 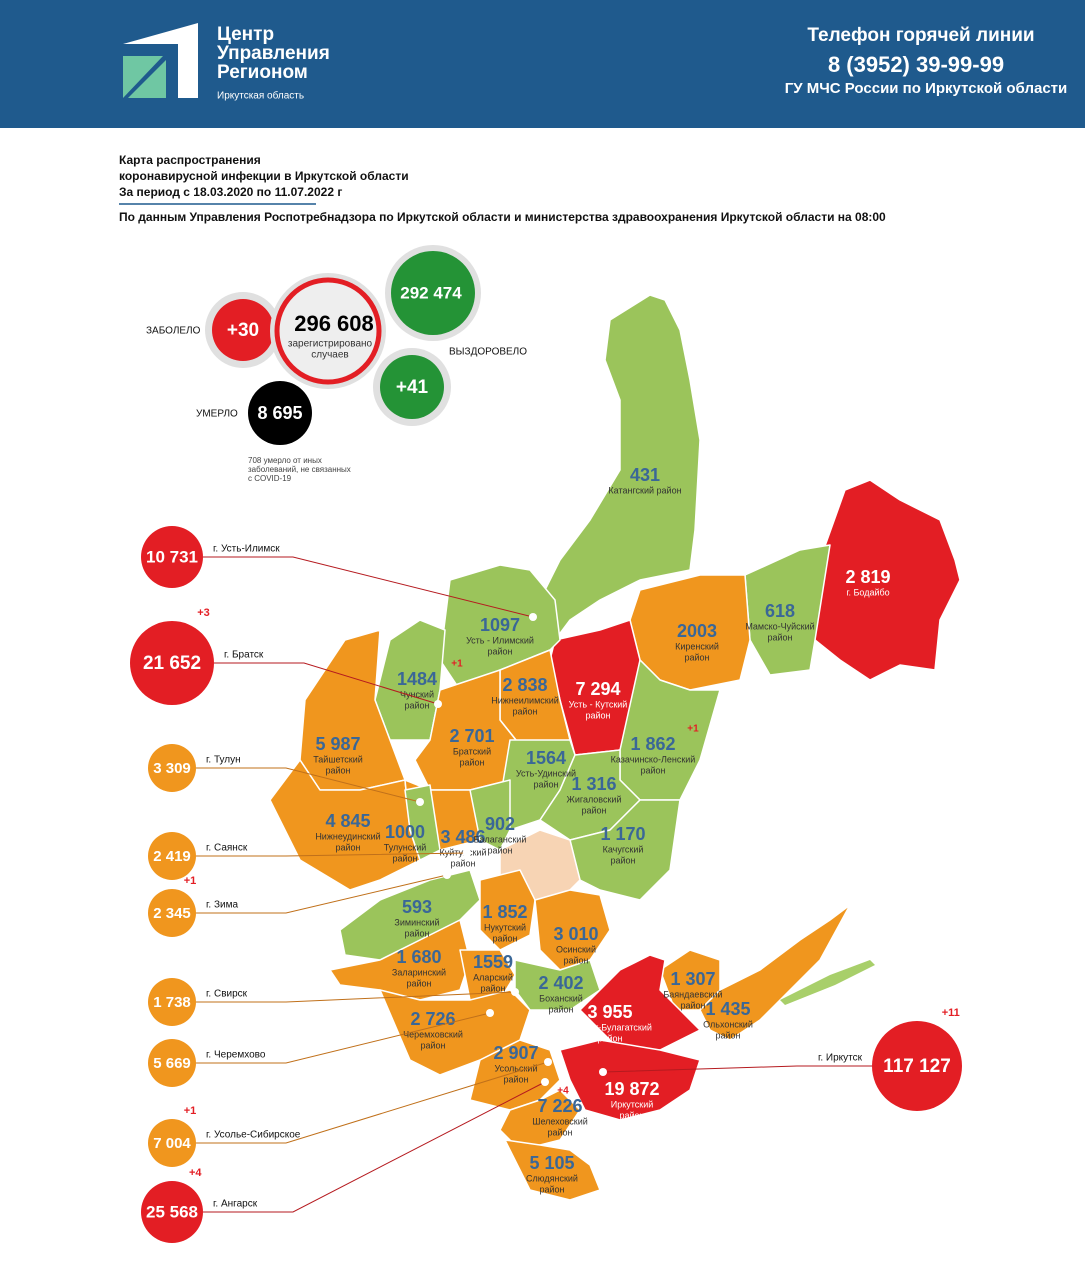 What do you see at coordinates (779, 626) in the screenshot?
I see `district-name: Мамско-Чуйский` at bounding box center [779, 626].